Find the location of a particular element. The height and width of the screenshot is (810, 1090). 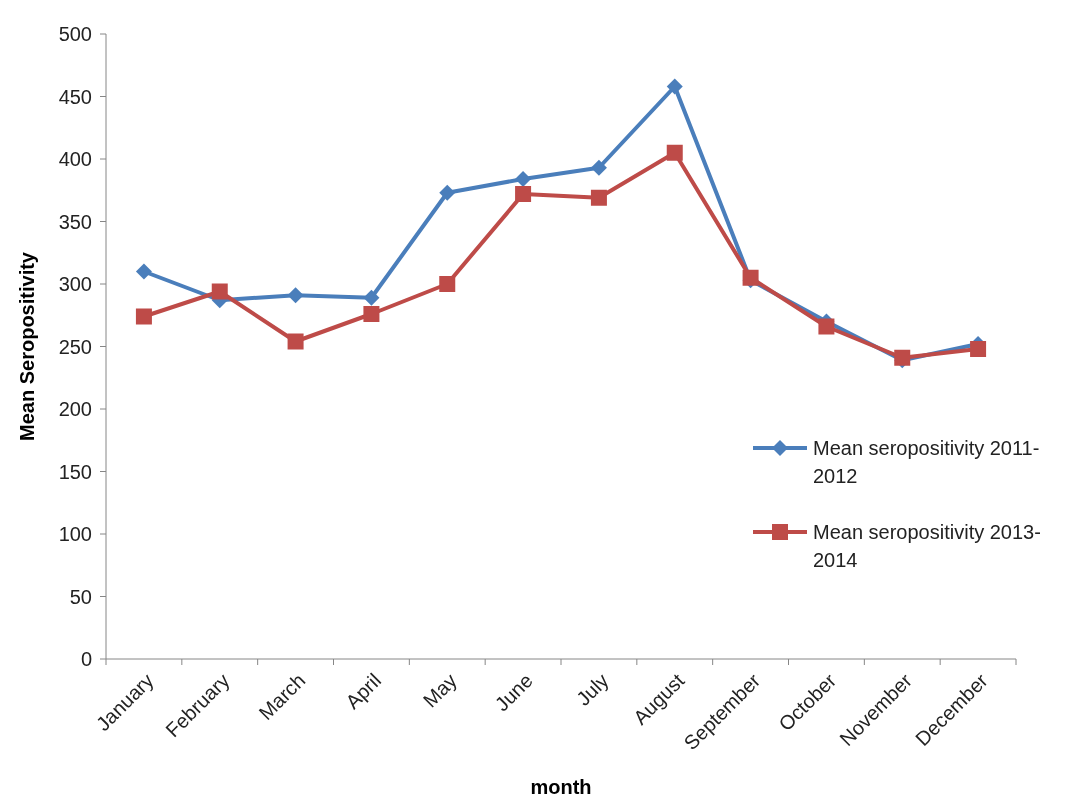

y-axis-title: Mean Seropositivity is located at coordinates (27, 346).